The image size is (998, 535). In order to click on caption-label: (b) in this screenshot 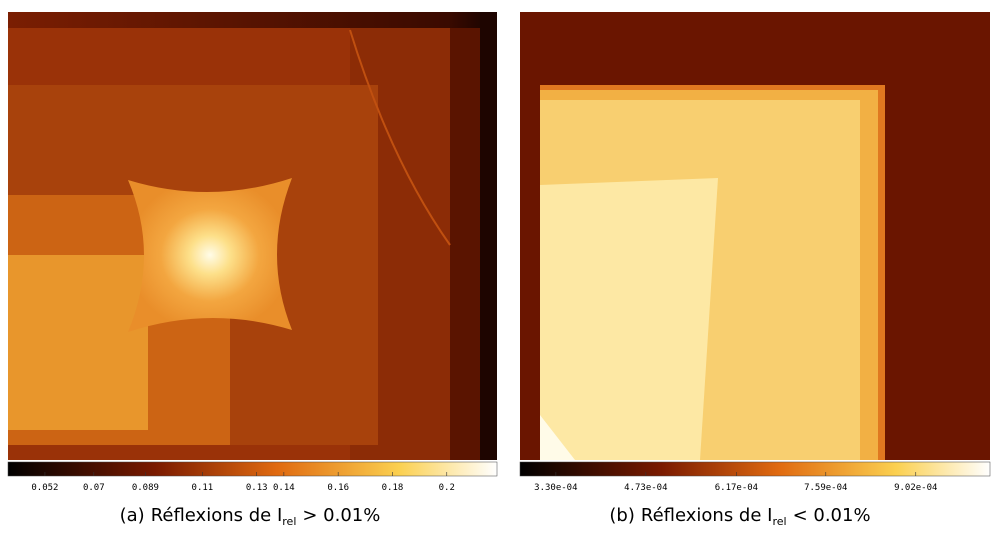, I will do `click(621, 515)`.